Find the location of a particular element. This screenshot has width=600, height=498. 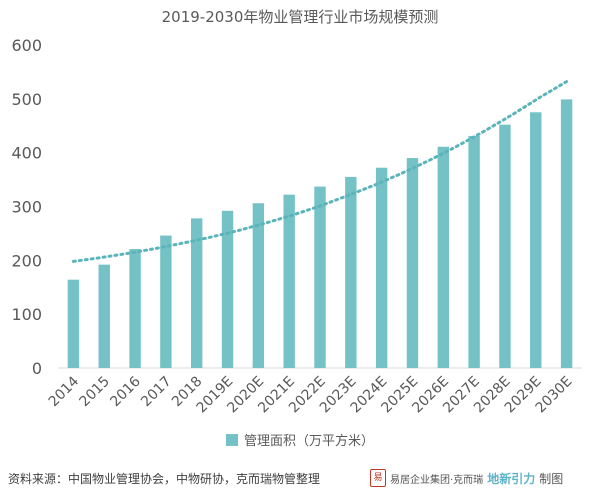

credit-company: 易居企业集团·克而瑞 is located at coordinates (437, 480).